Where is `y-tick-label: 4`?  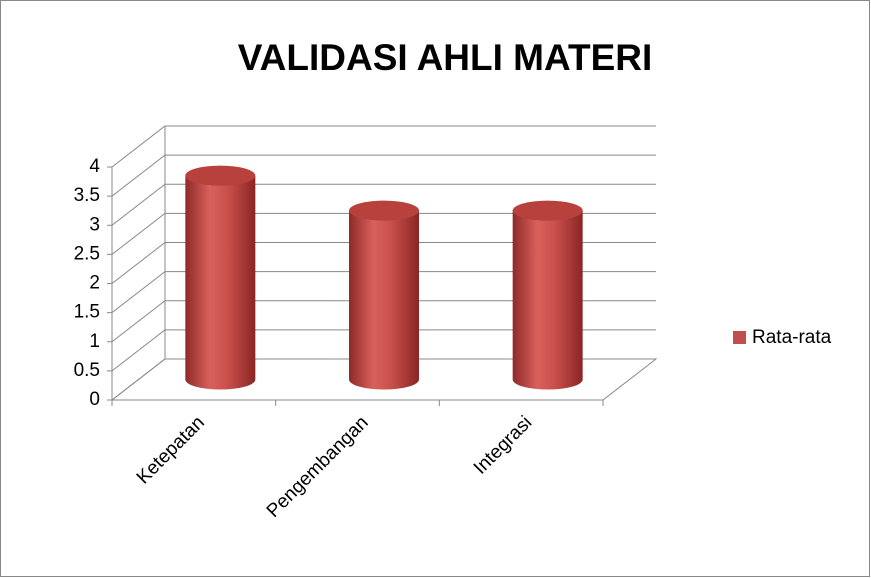 y-tick-label: 4 is located at coordinates (94, 166).